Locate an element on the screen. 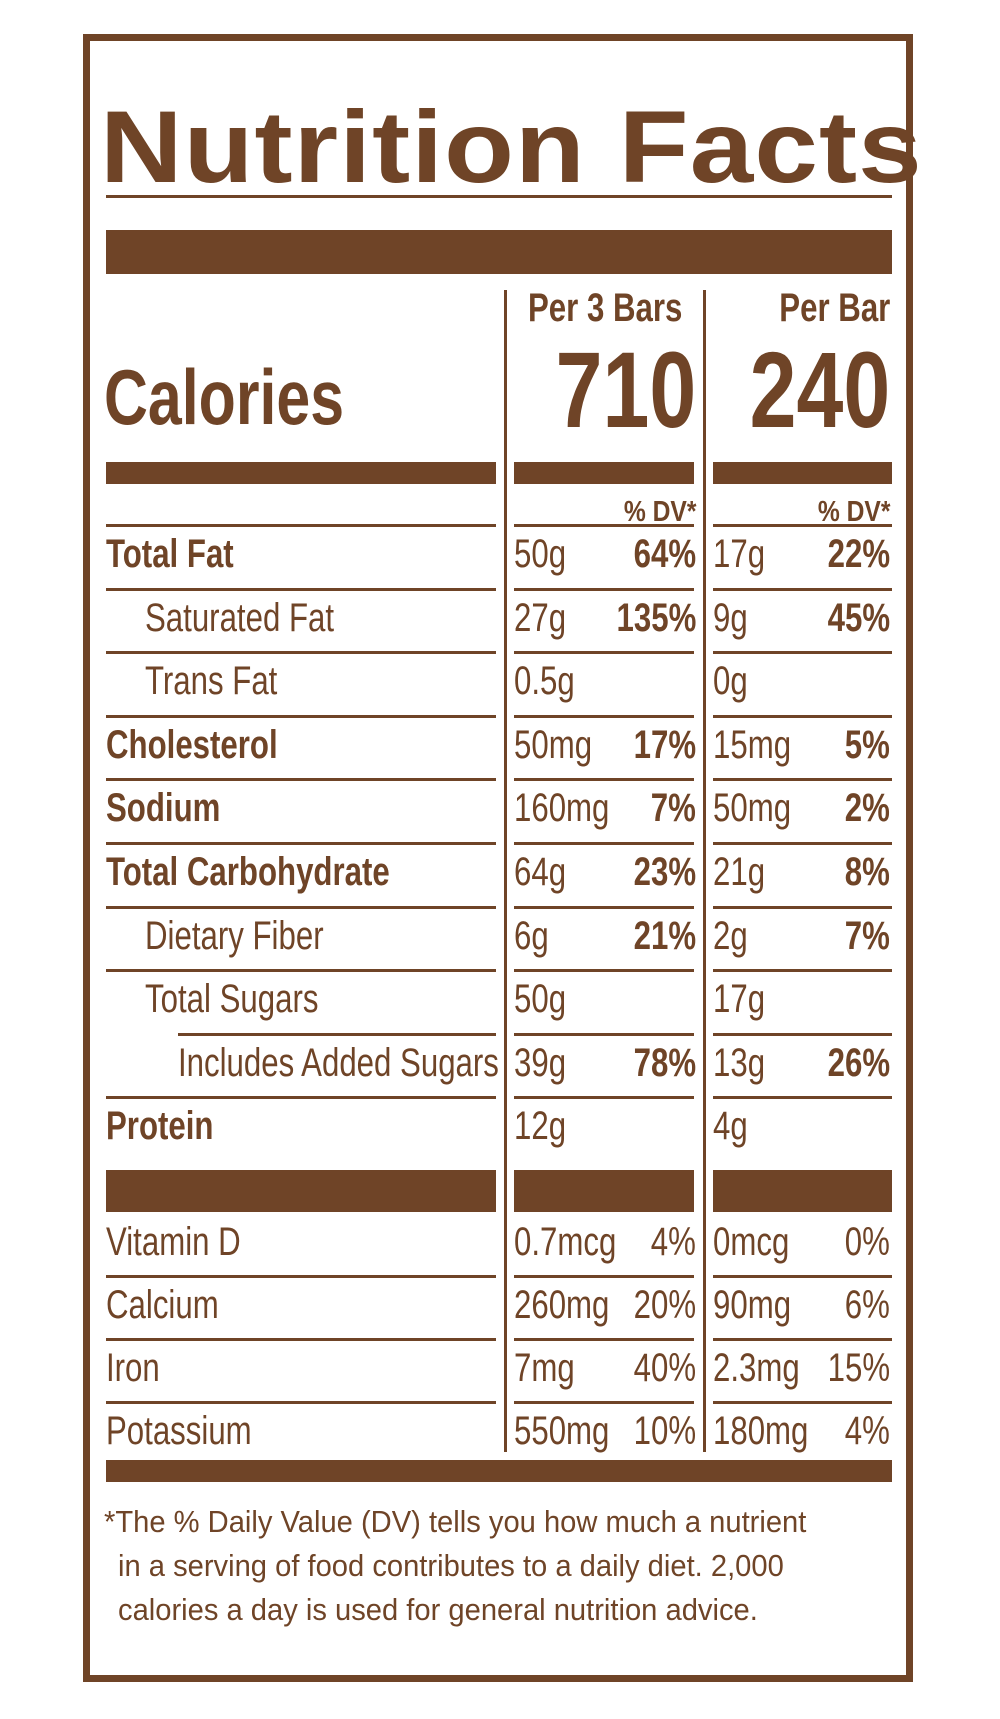 The image size is (1000, 1719). title-rule is located at coordinates (499, 196).